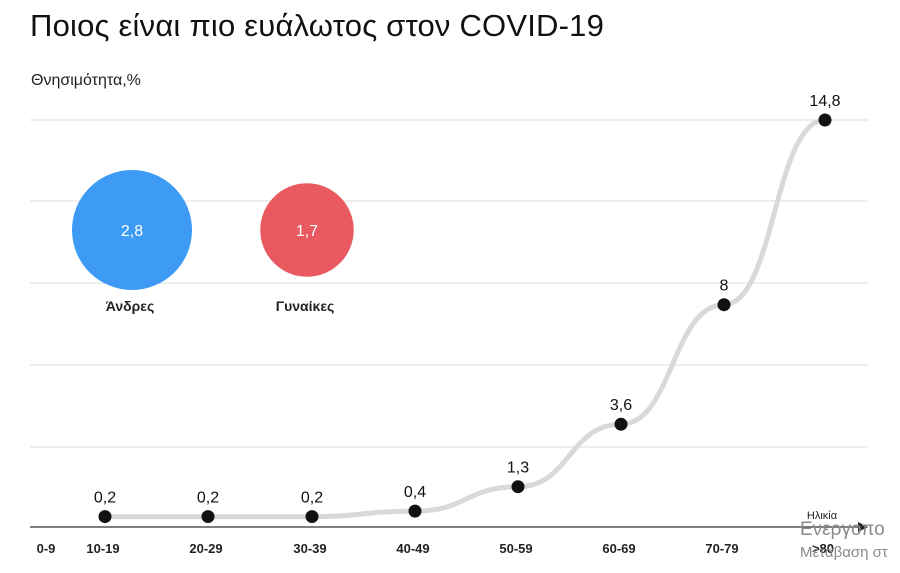 Image resolution: width=900 pixels, height=573 pixels. Describe the element at coordinates (824, 101) in the screenshot. I see `data-label: 14,8` at that location.